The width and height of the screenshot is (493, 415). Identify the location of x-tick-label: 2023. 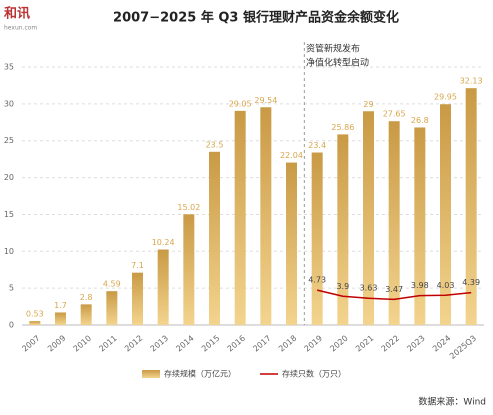
(415, 344).